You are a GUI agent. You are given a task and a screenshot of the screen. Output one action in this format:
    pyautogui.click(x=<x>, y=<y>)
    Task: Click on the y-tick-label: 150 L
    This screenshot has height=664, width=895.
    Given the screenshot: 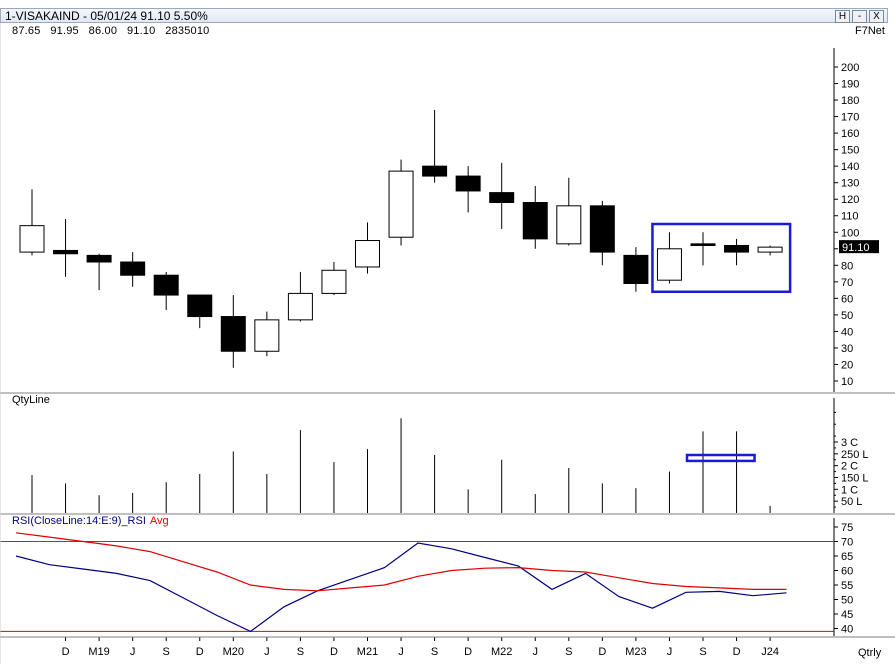 What is the action you would take?
    pyautogui.click(x=855, y=478)
    